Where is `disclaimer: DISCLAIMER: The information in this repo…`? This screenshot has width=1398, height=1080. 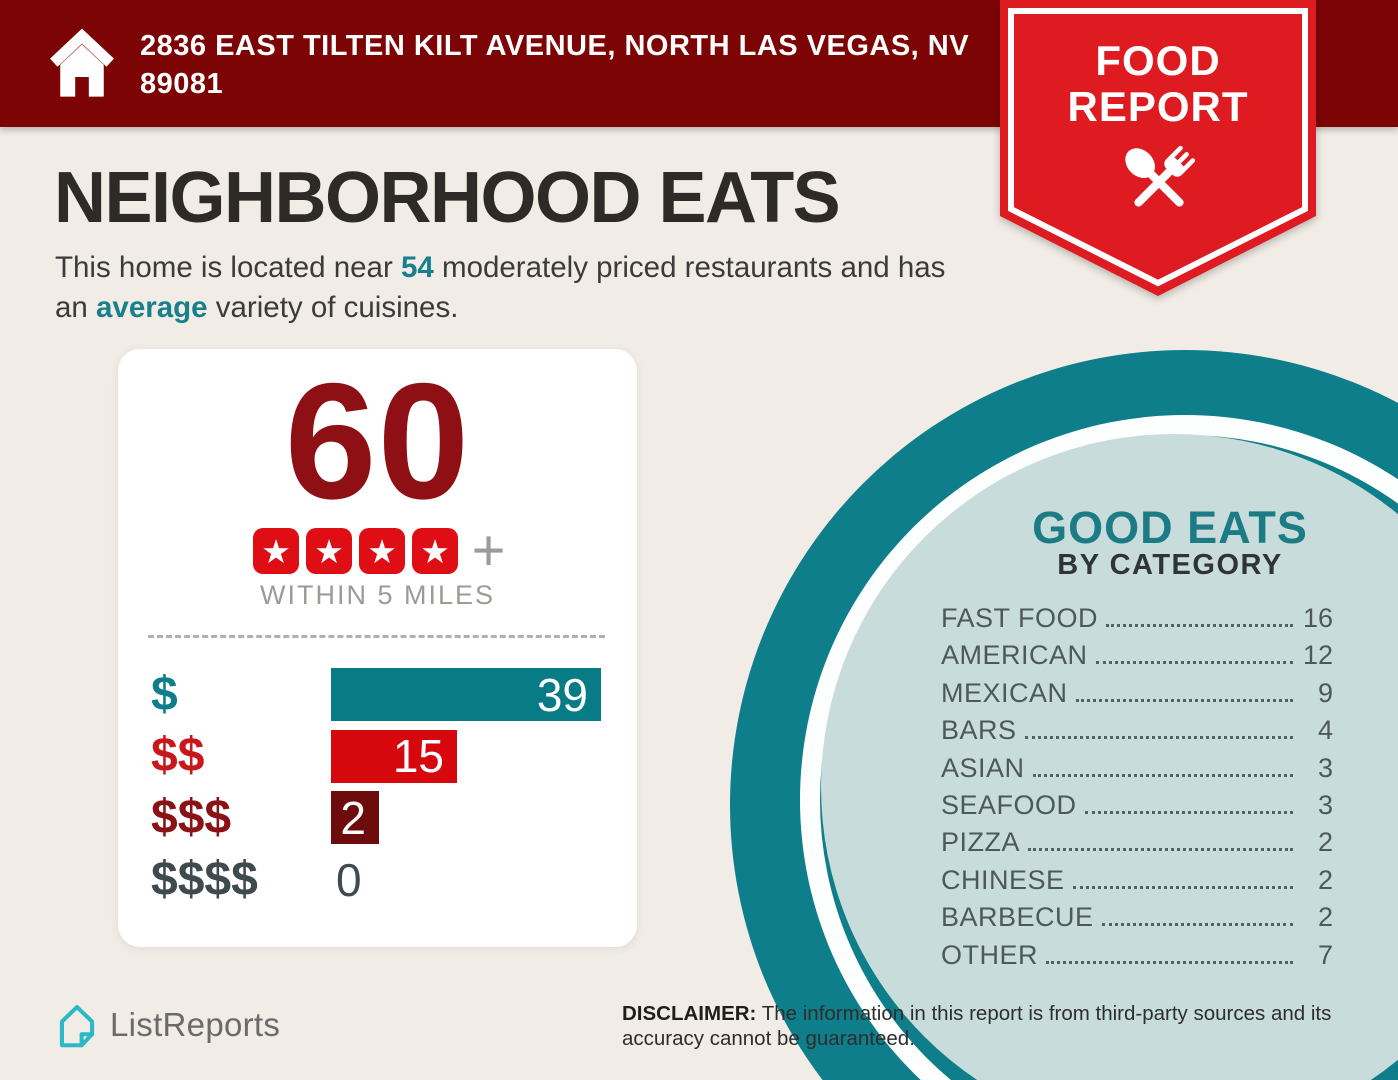 disclaimer: DISCLAIMER: The information in this repo… is located at coordinates (992, 1026).